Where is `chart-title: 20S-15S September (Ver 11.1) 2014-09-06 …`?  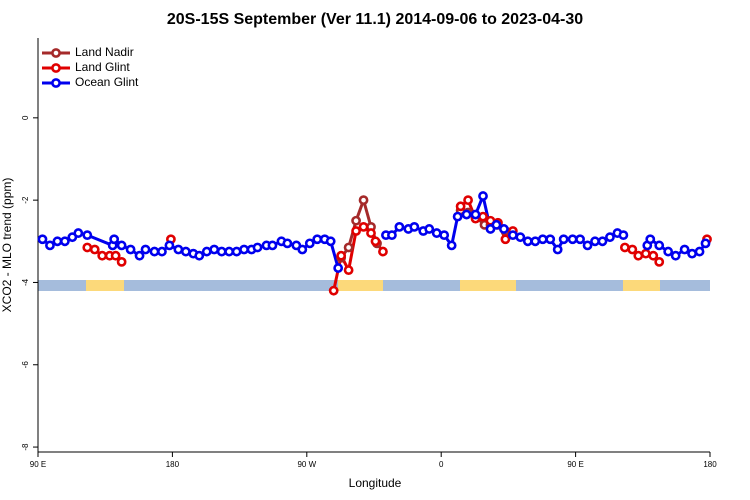
chart-title: 20S-15S September (Ver 11.1) 2014-09-06 … is located at coordinates (375, 19).